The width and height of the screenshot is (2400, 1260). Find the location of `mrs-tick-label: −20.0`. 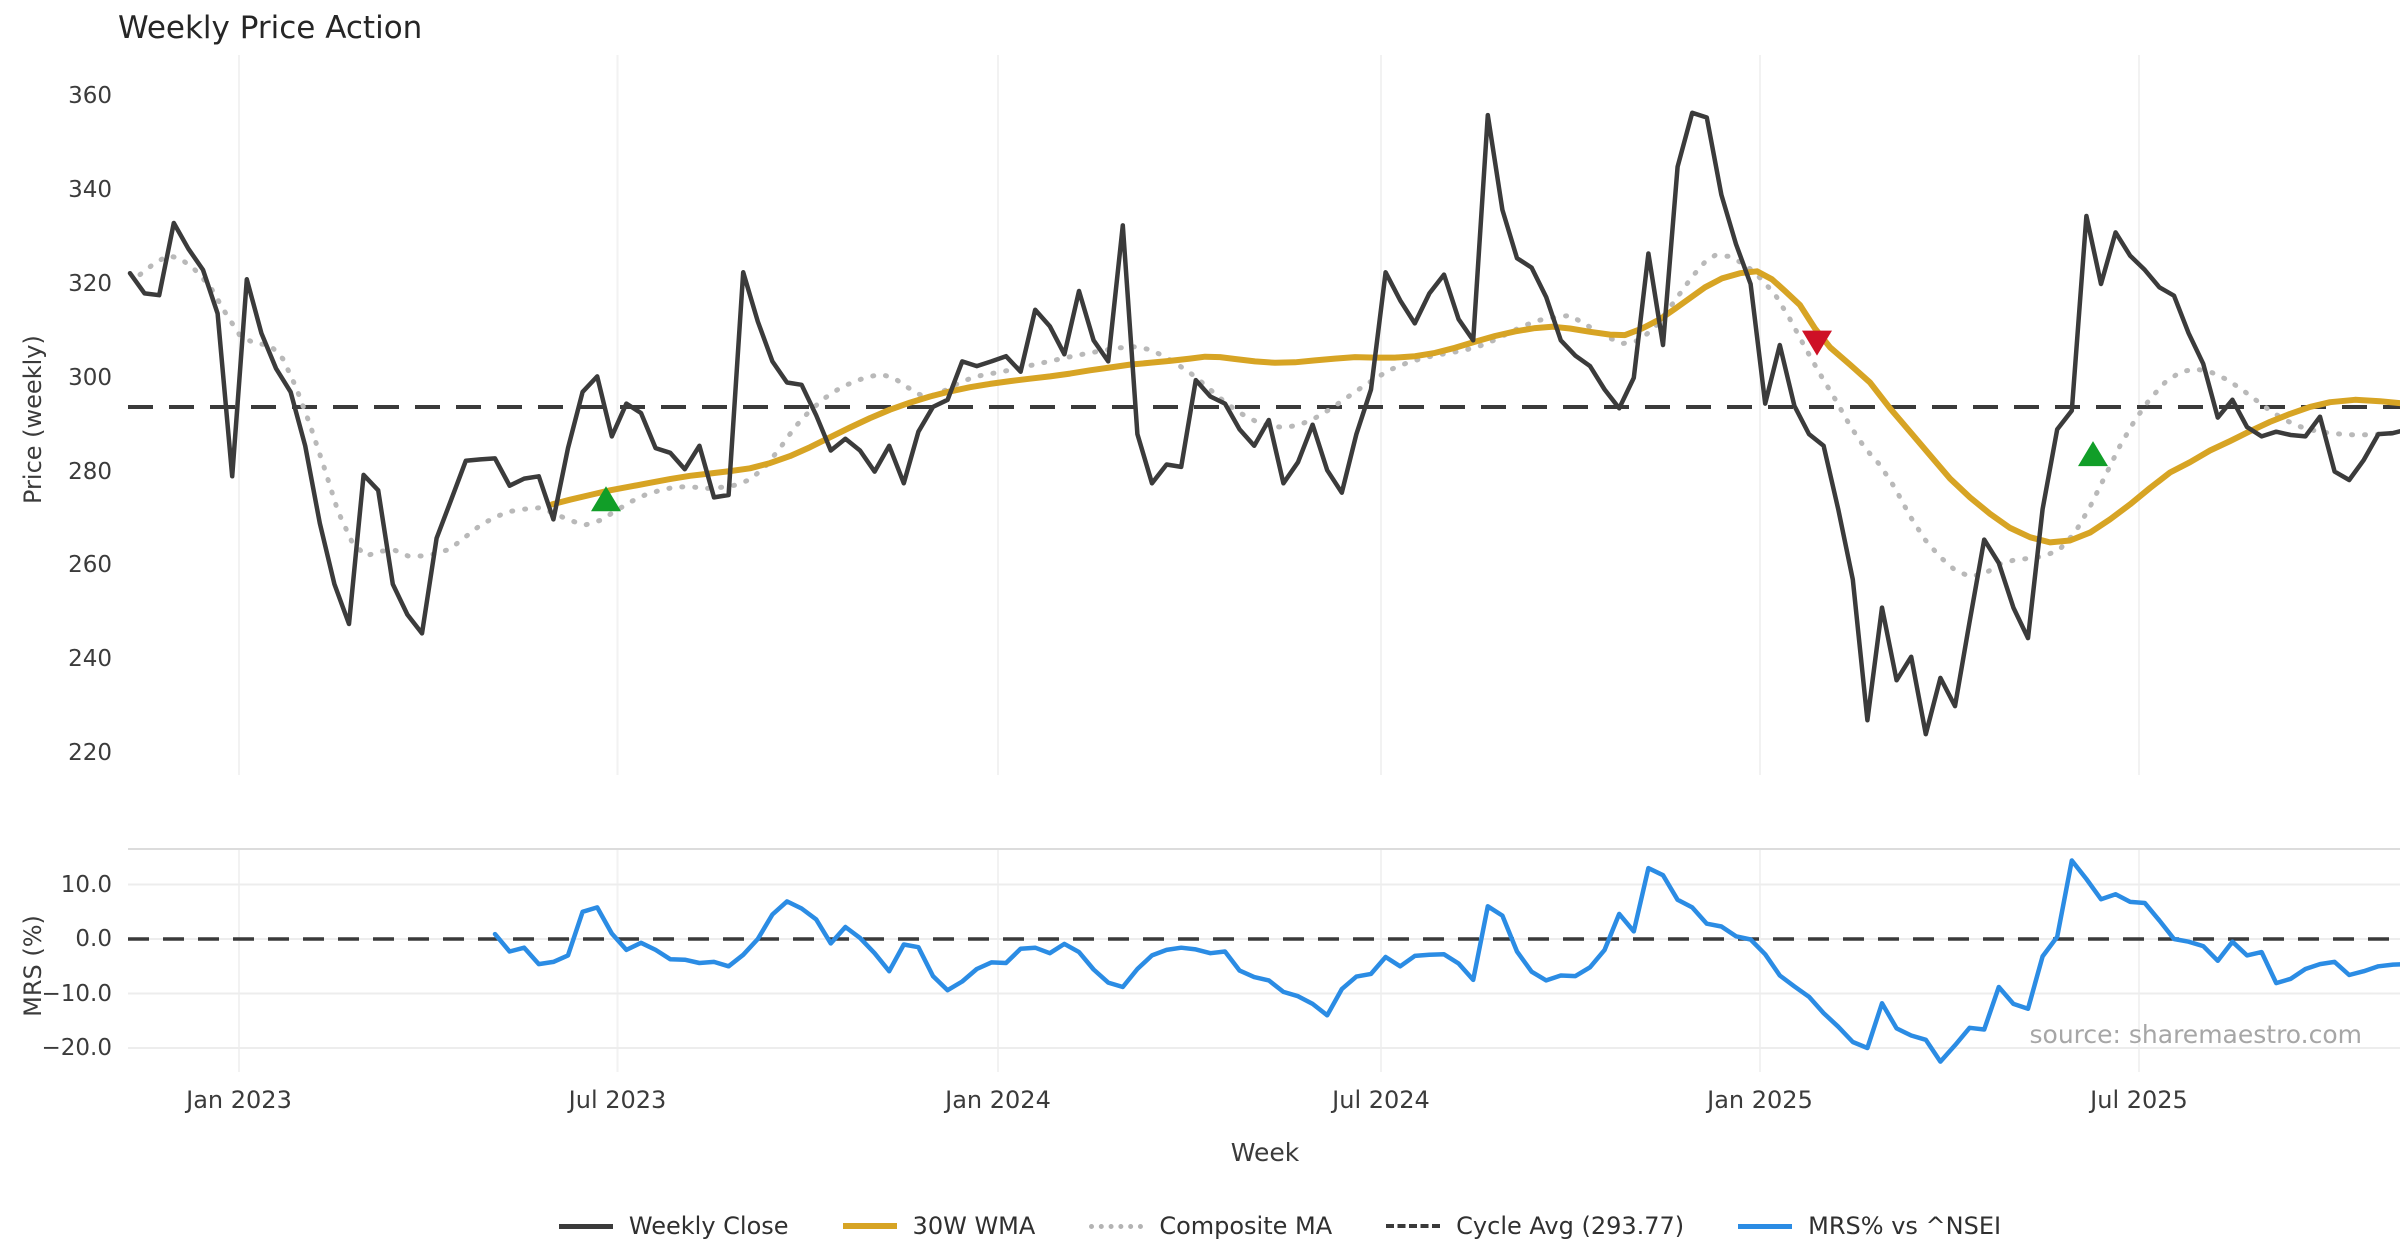

mrs-tick-label: −20.0 is located at coordinates (76, 1048).